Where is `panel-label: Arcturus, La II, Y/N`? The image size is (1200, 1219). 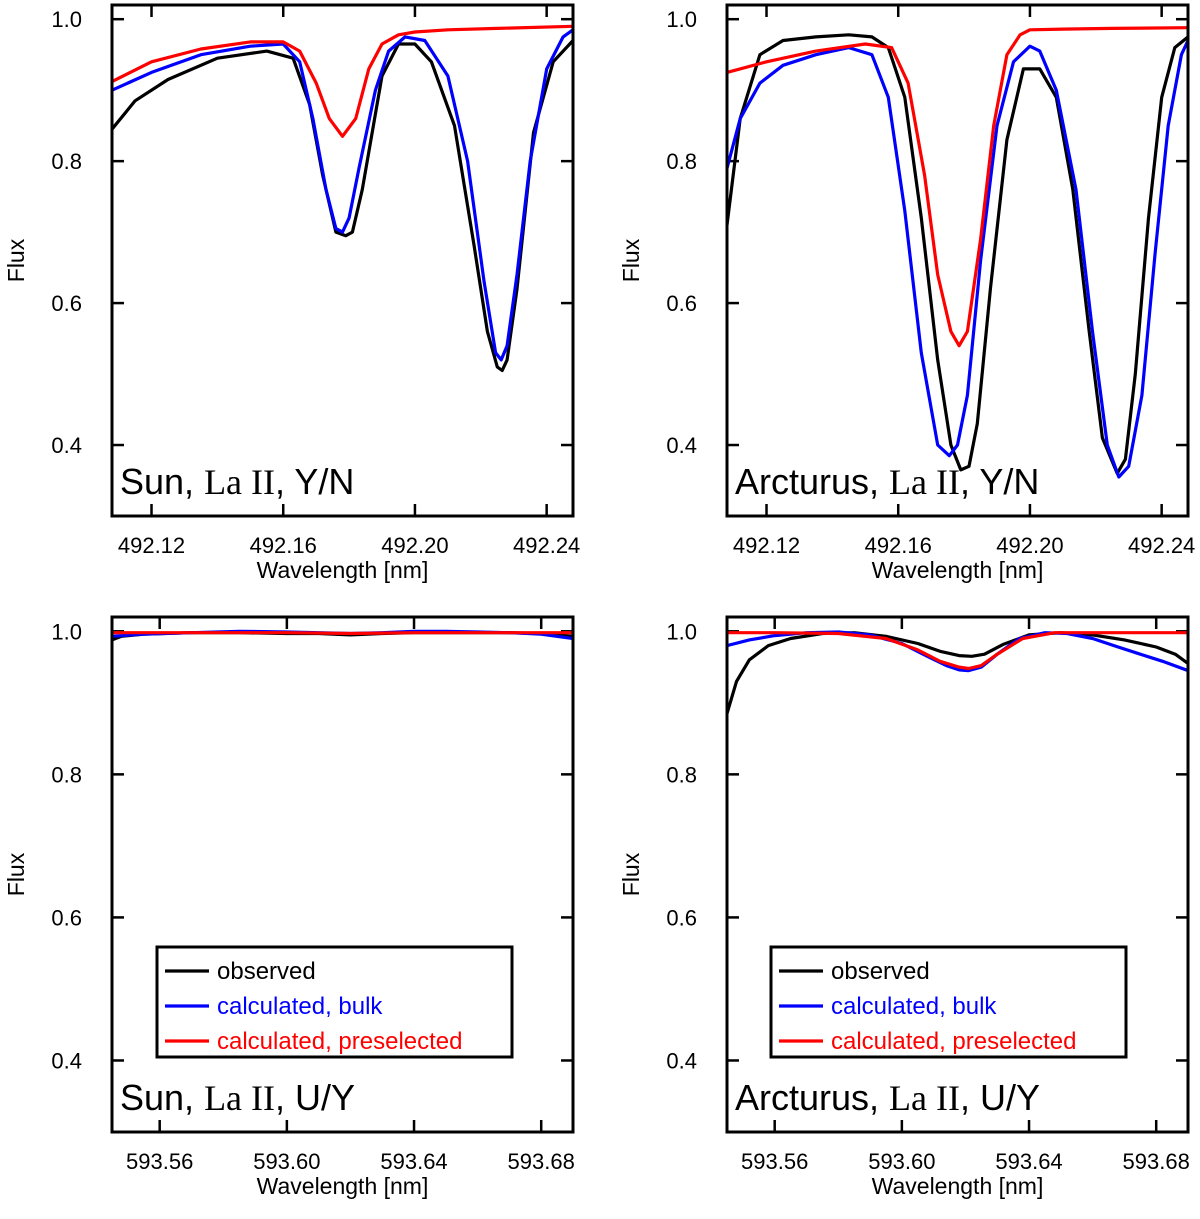 panel-label: Arcturus, La II, Y/N is located at coordinates (887, 481).